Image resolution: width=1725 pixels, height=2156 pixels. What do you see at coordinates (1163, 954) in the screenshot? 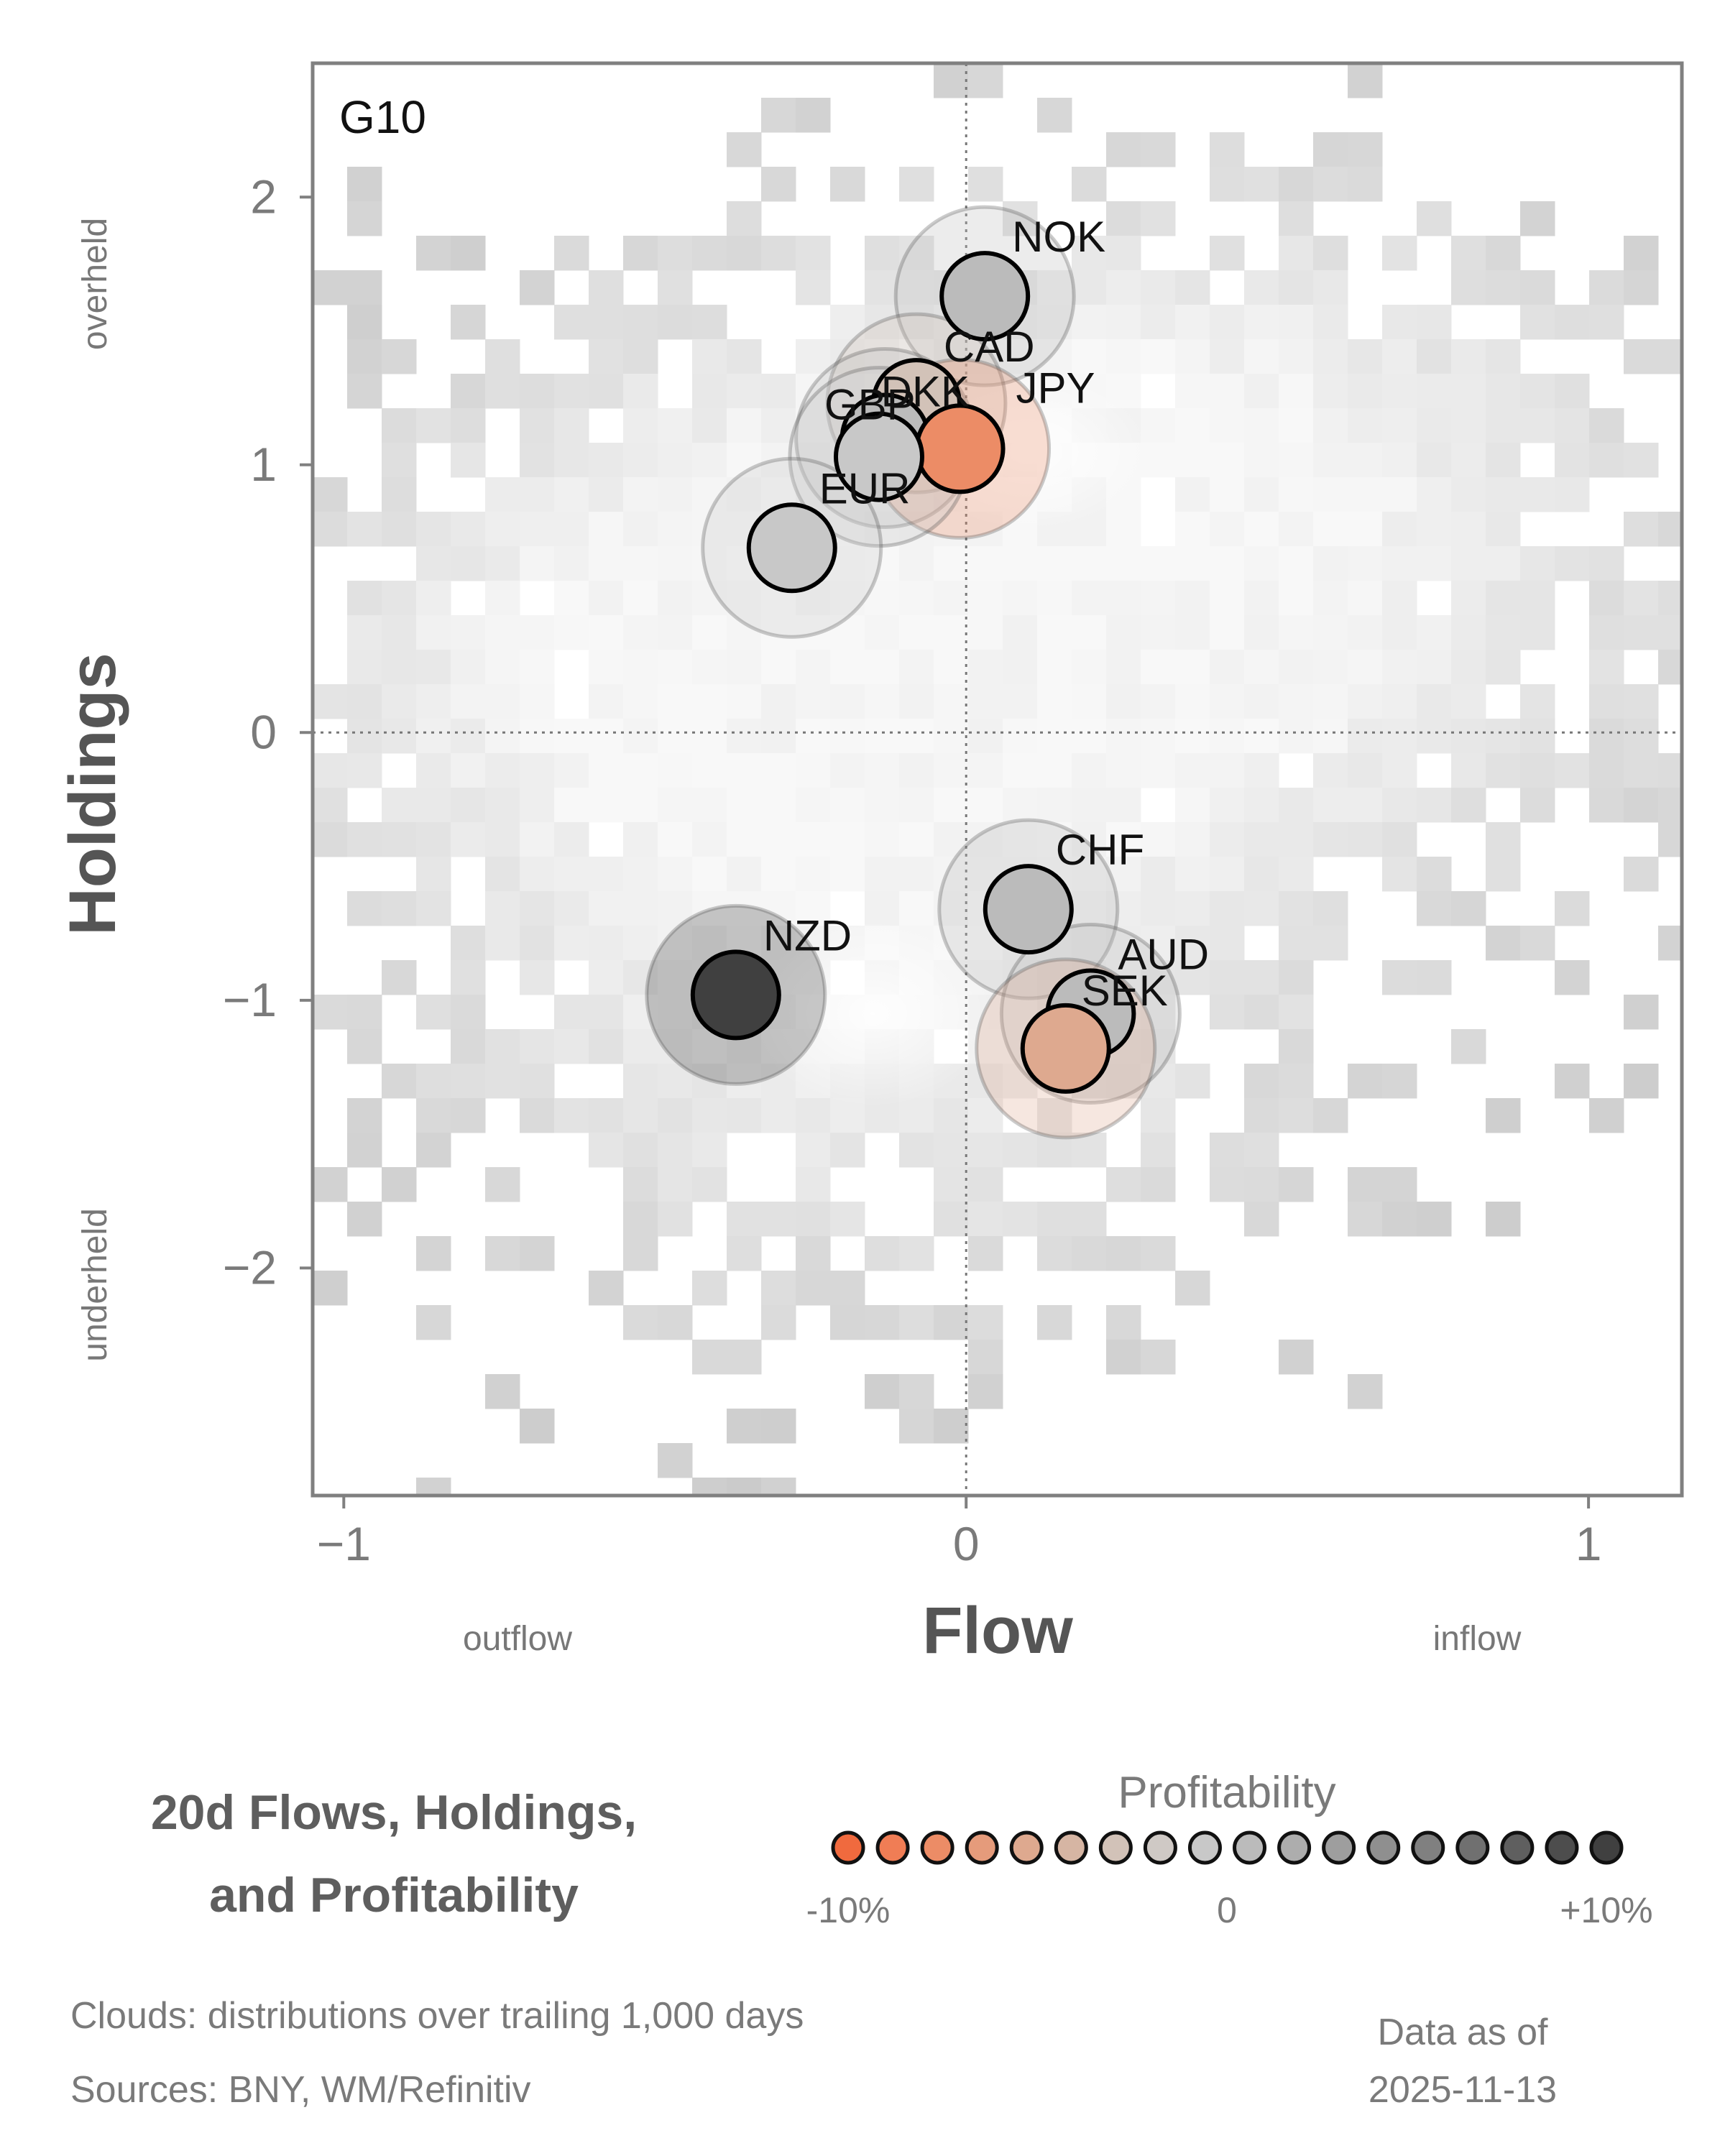
I see `point-label-aud: AUD` at bounding box center [1163, 954].